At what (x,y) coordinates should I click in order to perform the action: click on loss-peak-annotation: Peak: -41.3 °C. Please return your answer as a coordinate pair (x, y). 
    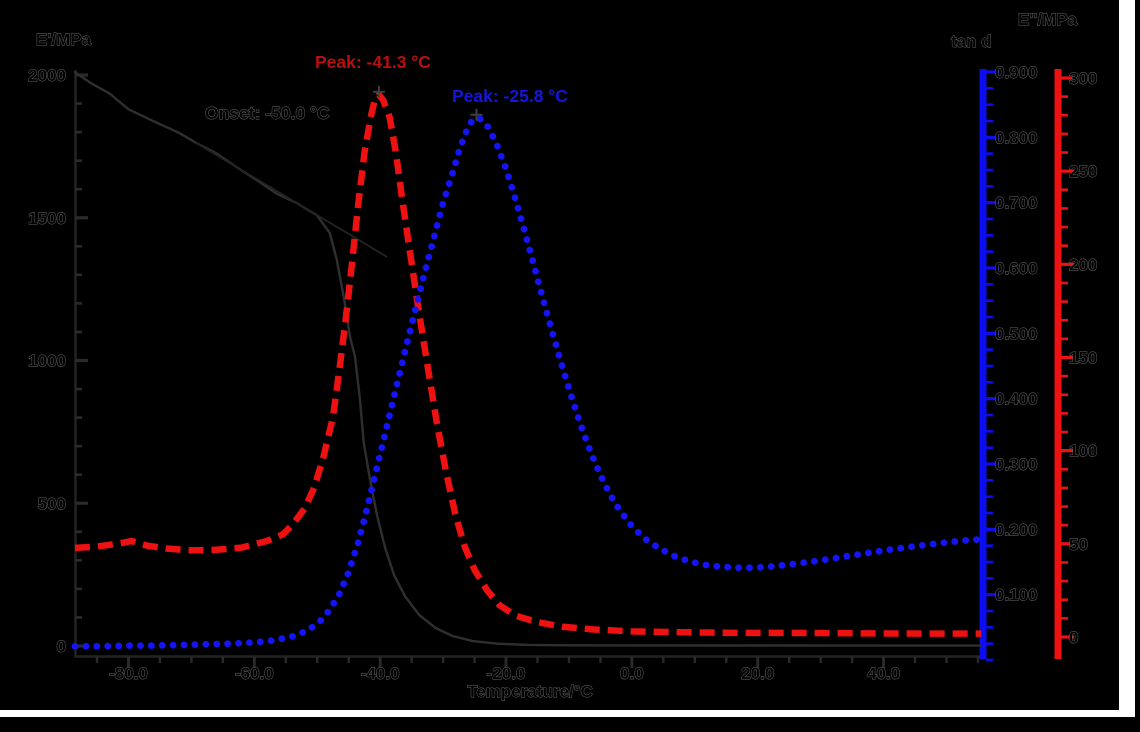
    Looking at the image, I should click on (373, 62).